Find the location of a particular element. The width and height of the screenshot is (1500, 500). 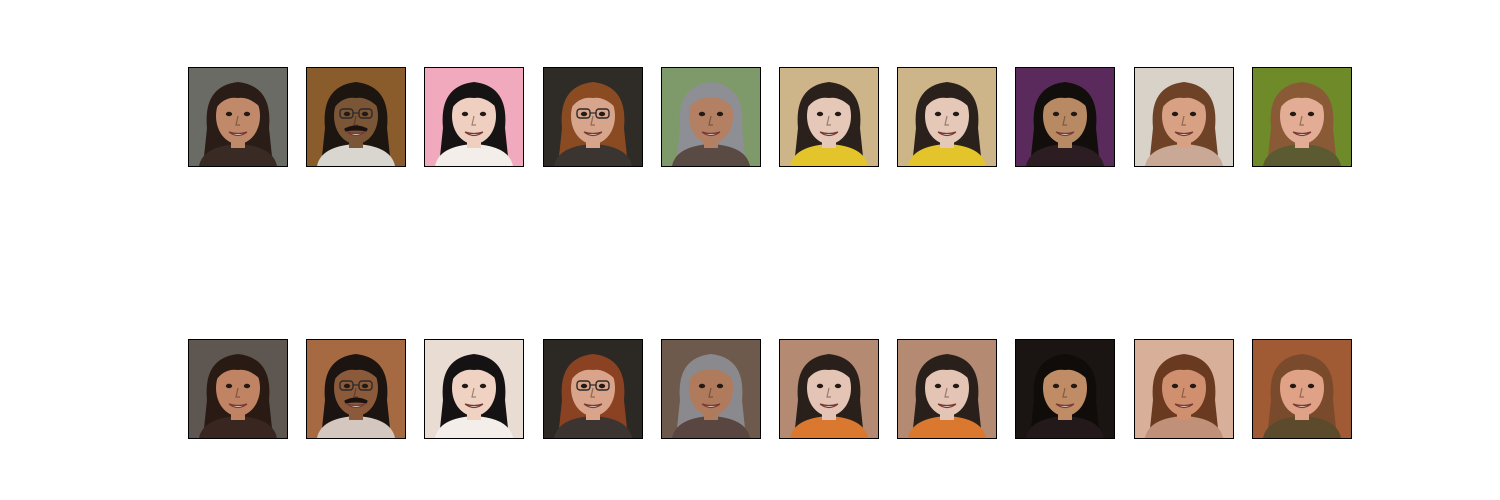

face-photo-woman-smiling-brown-hair is located at coordinates (1184, 389).